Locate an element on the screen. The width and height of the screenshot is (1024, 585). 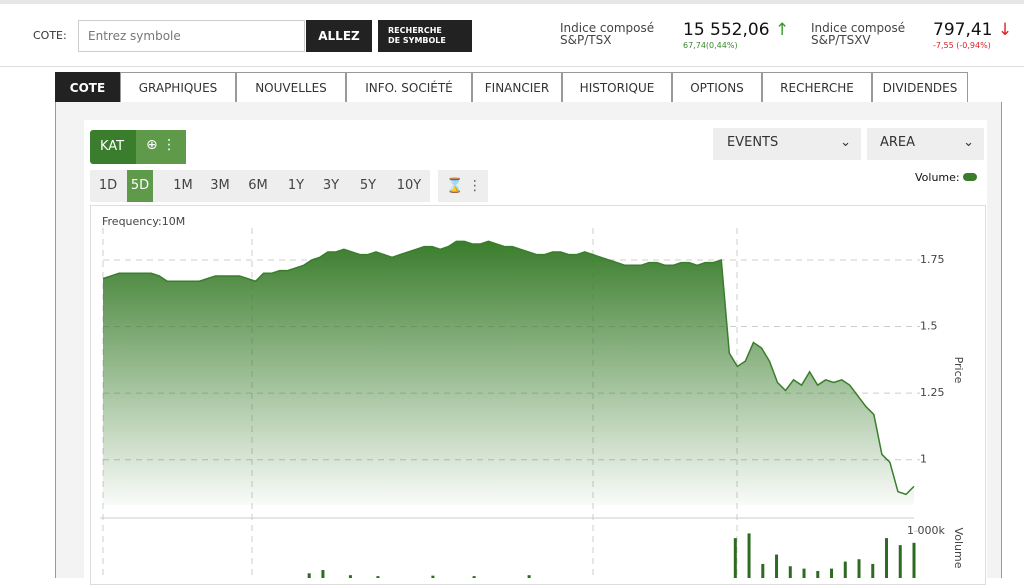
index-change: -7,55 (-0,94%) is located at coordinates (962, 45).